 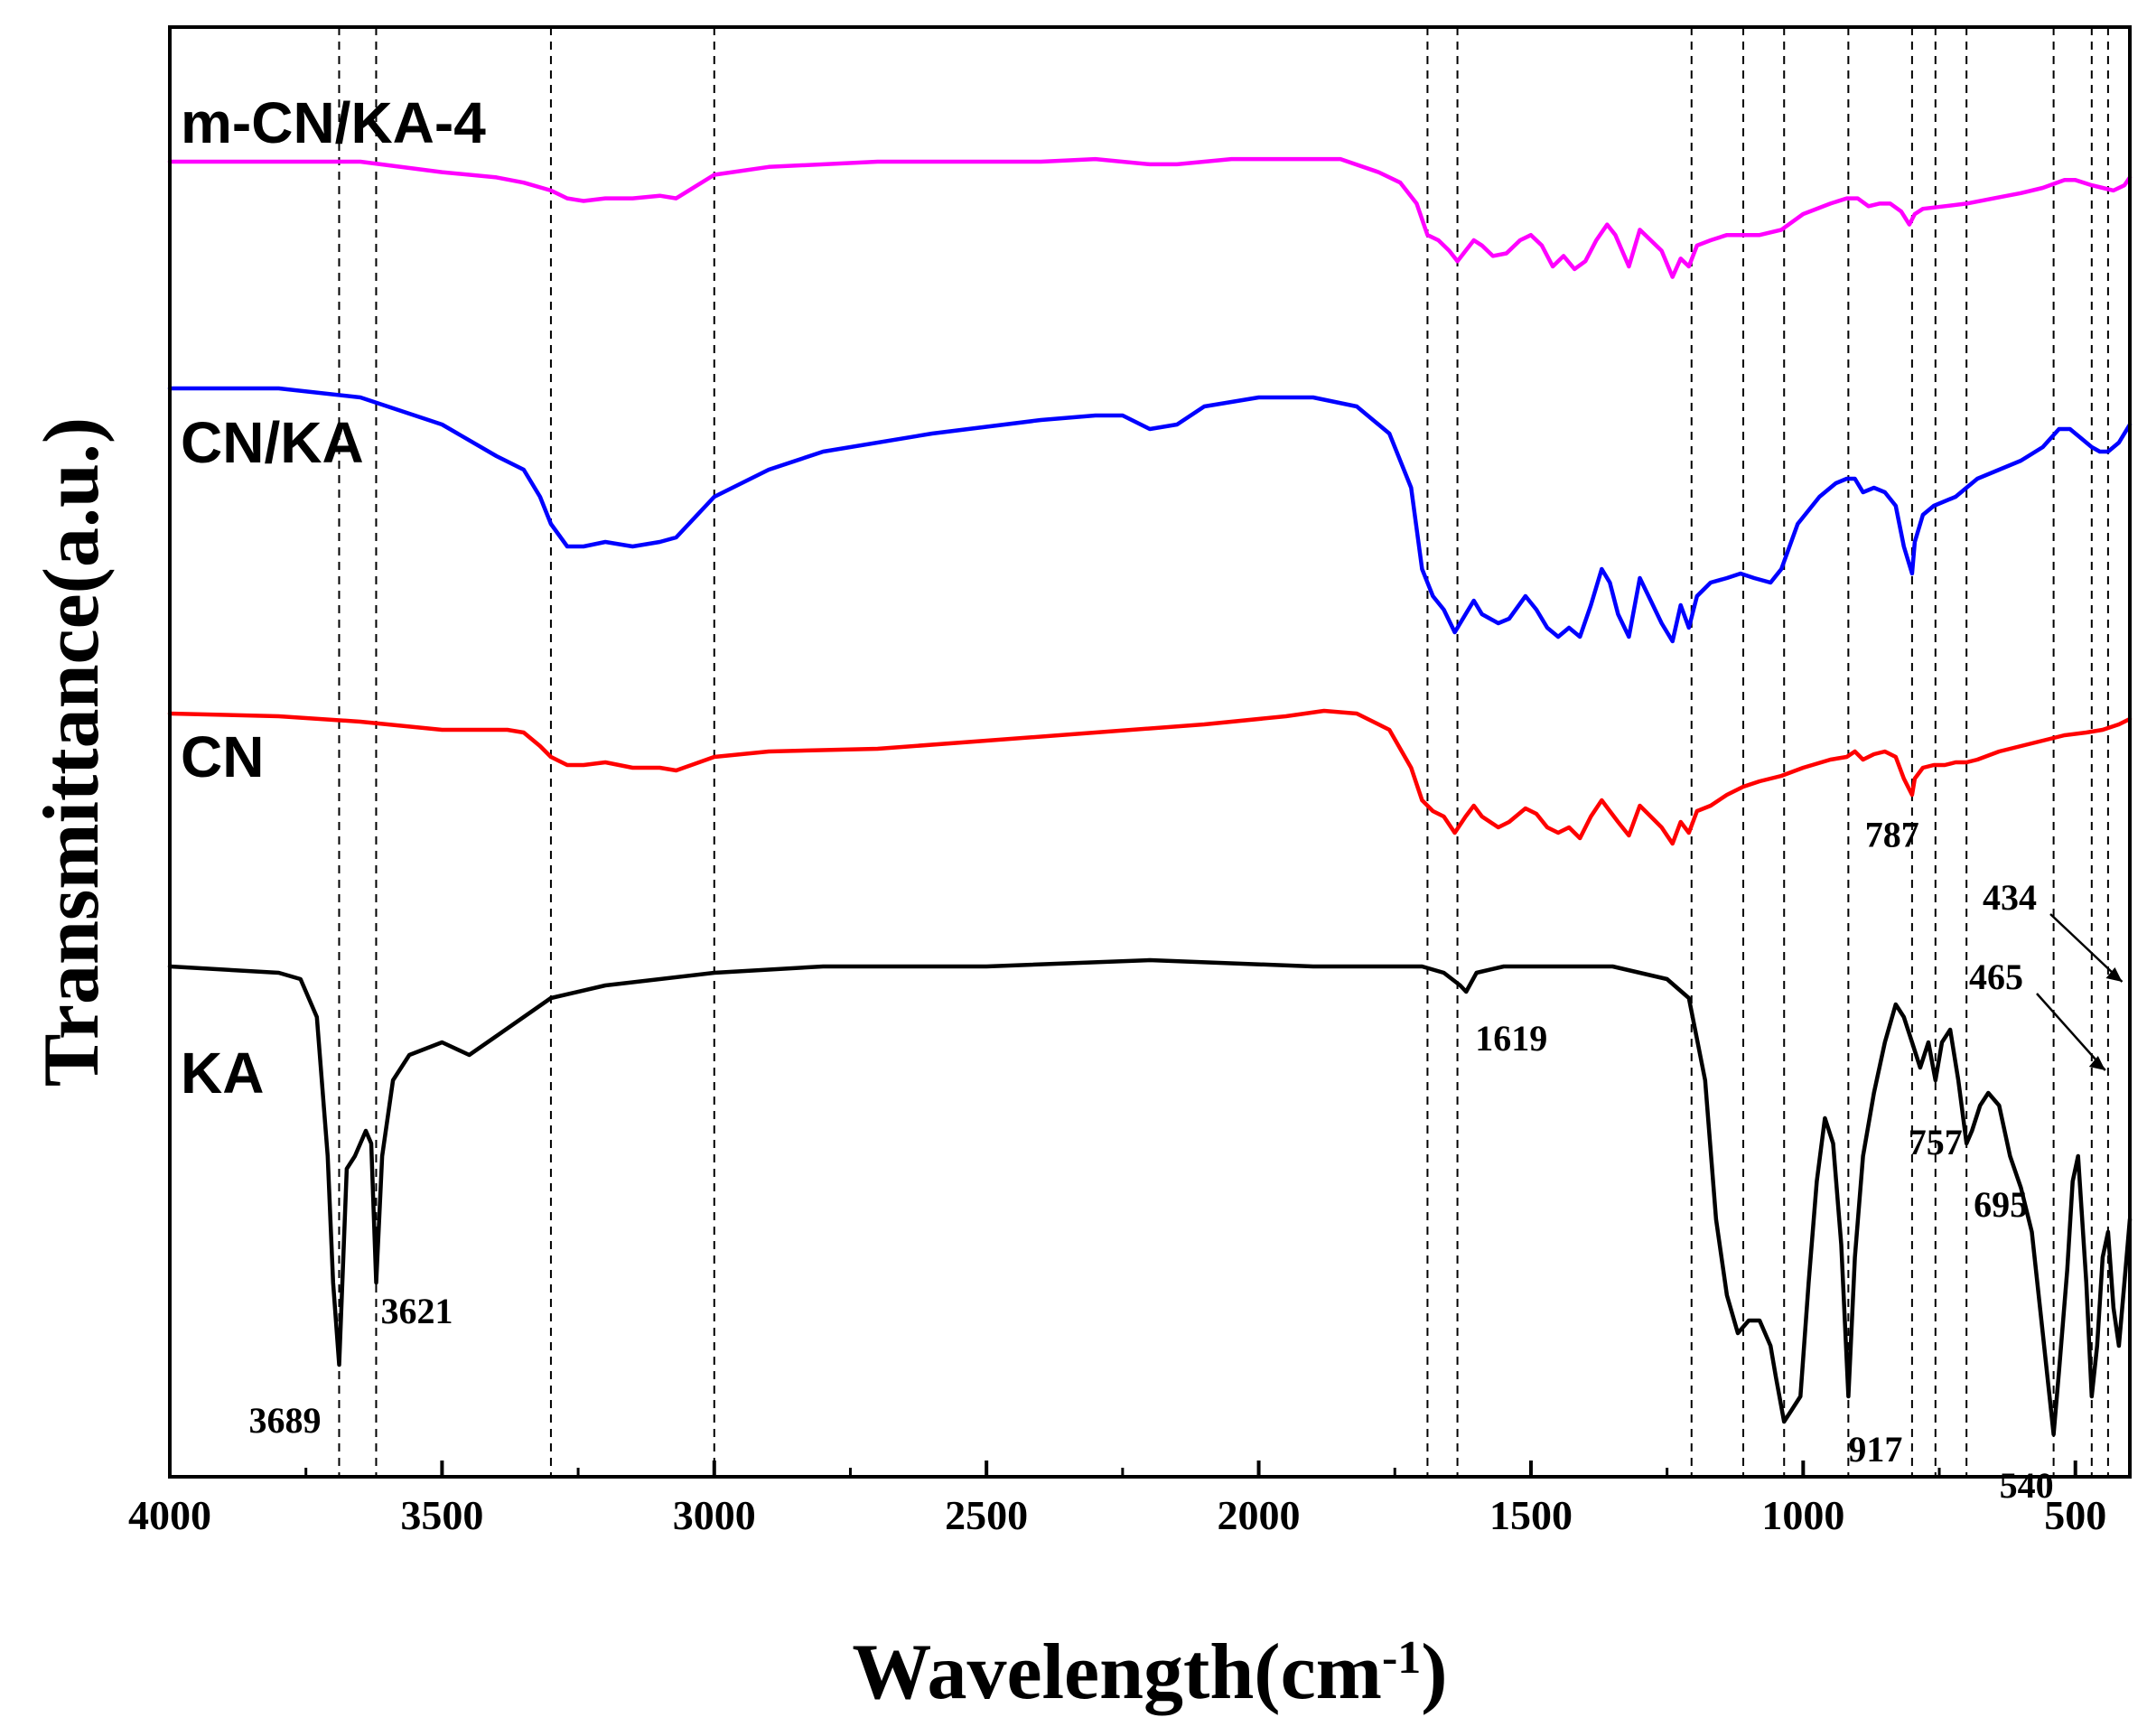 What do you see at coordinates (2027, 1485) in the screenshot?
I see `annotation-label: 540` at bounding box center [2027, 1485].